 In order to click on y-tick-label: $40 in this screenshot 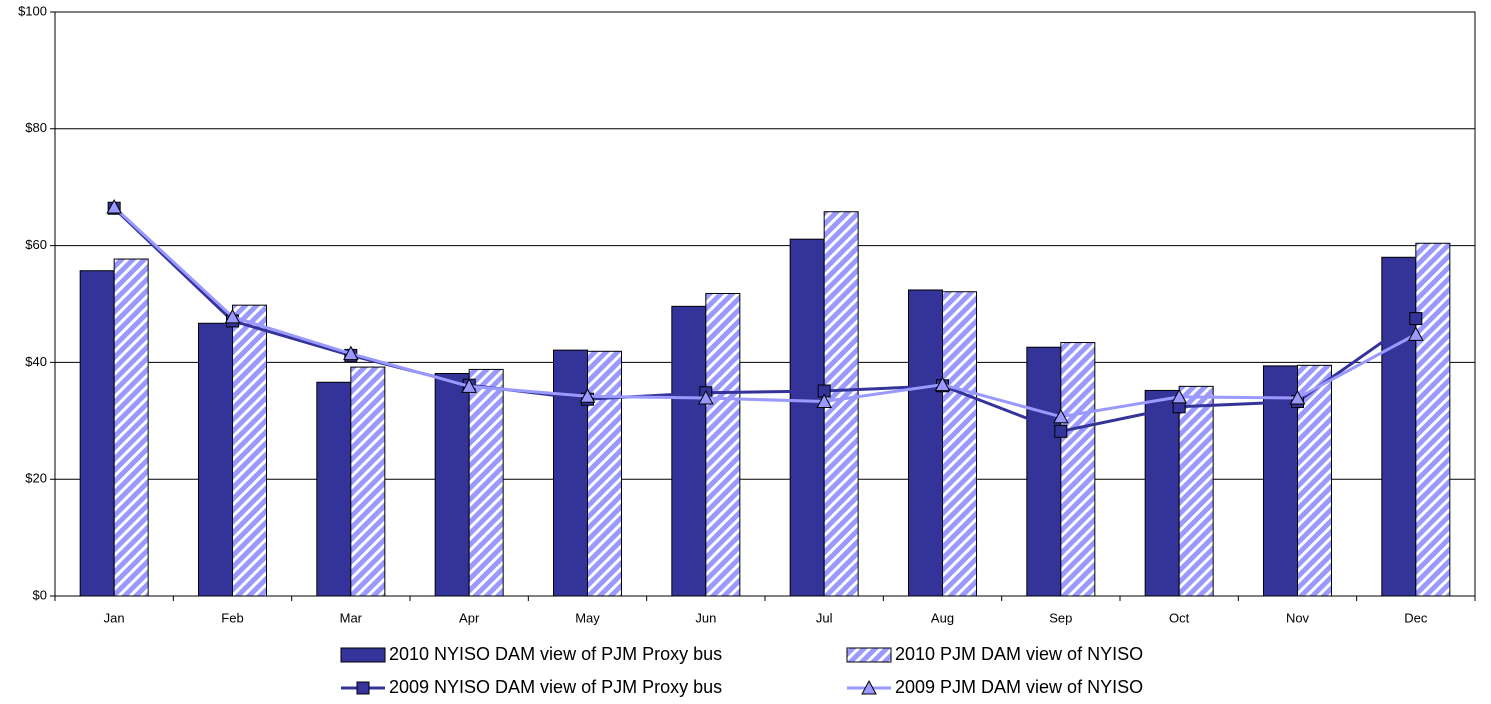, I will do `click(36, 361)`.